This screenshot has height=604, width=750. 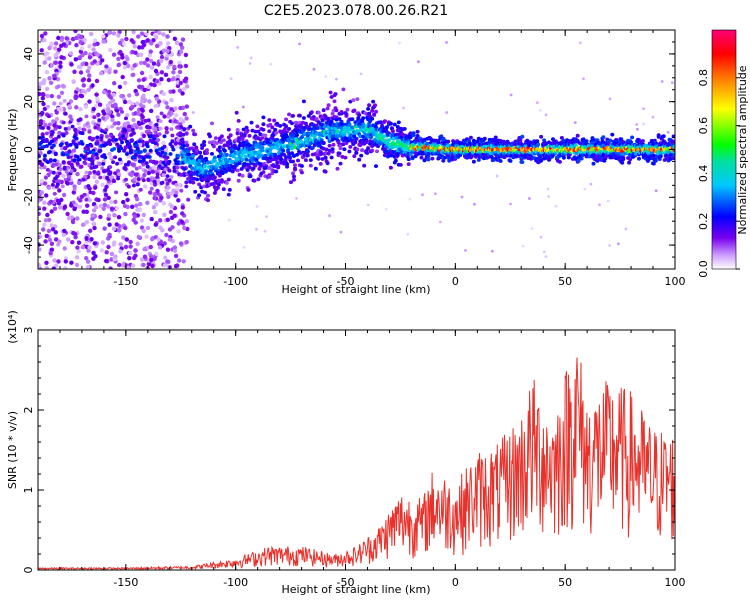 I want to click on tick-label: 1, so click(x=28, y=490).